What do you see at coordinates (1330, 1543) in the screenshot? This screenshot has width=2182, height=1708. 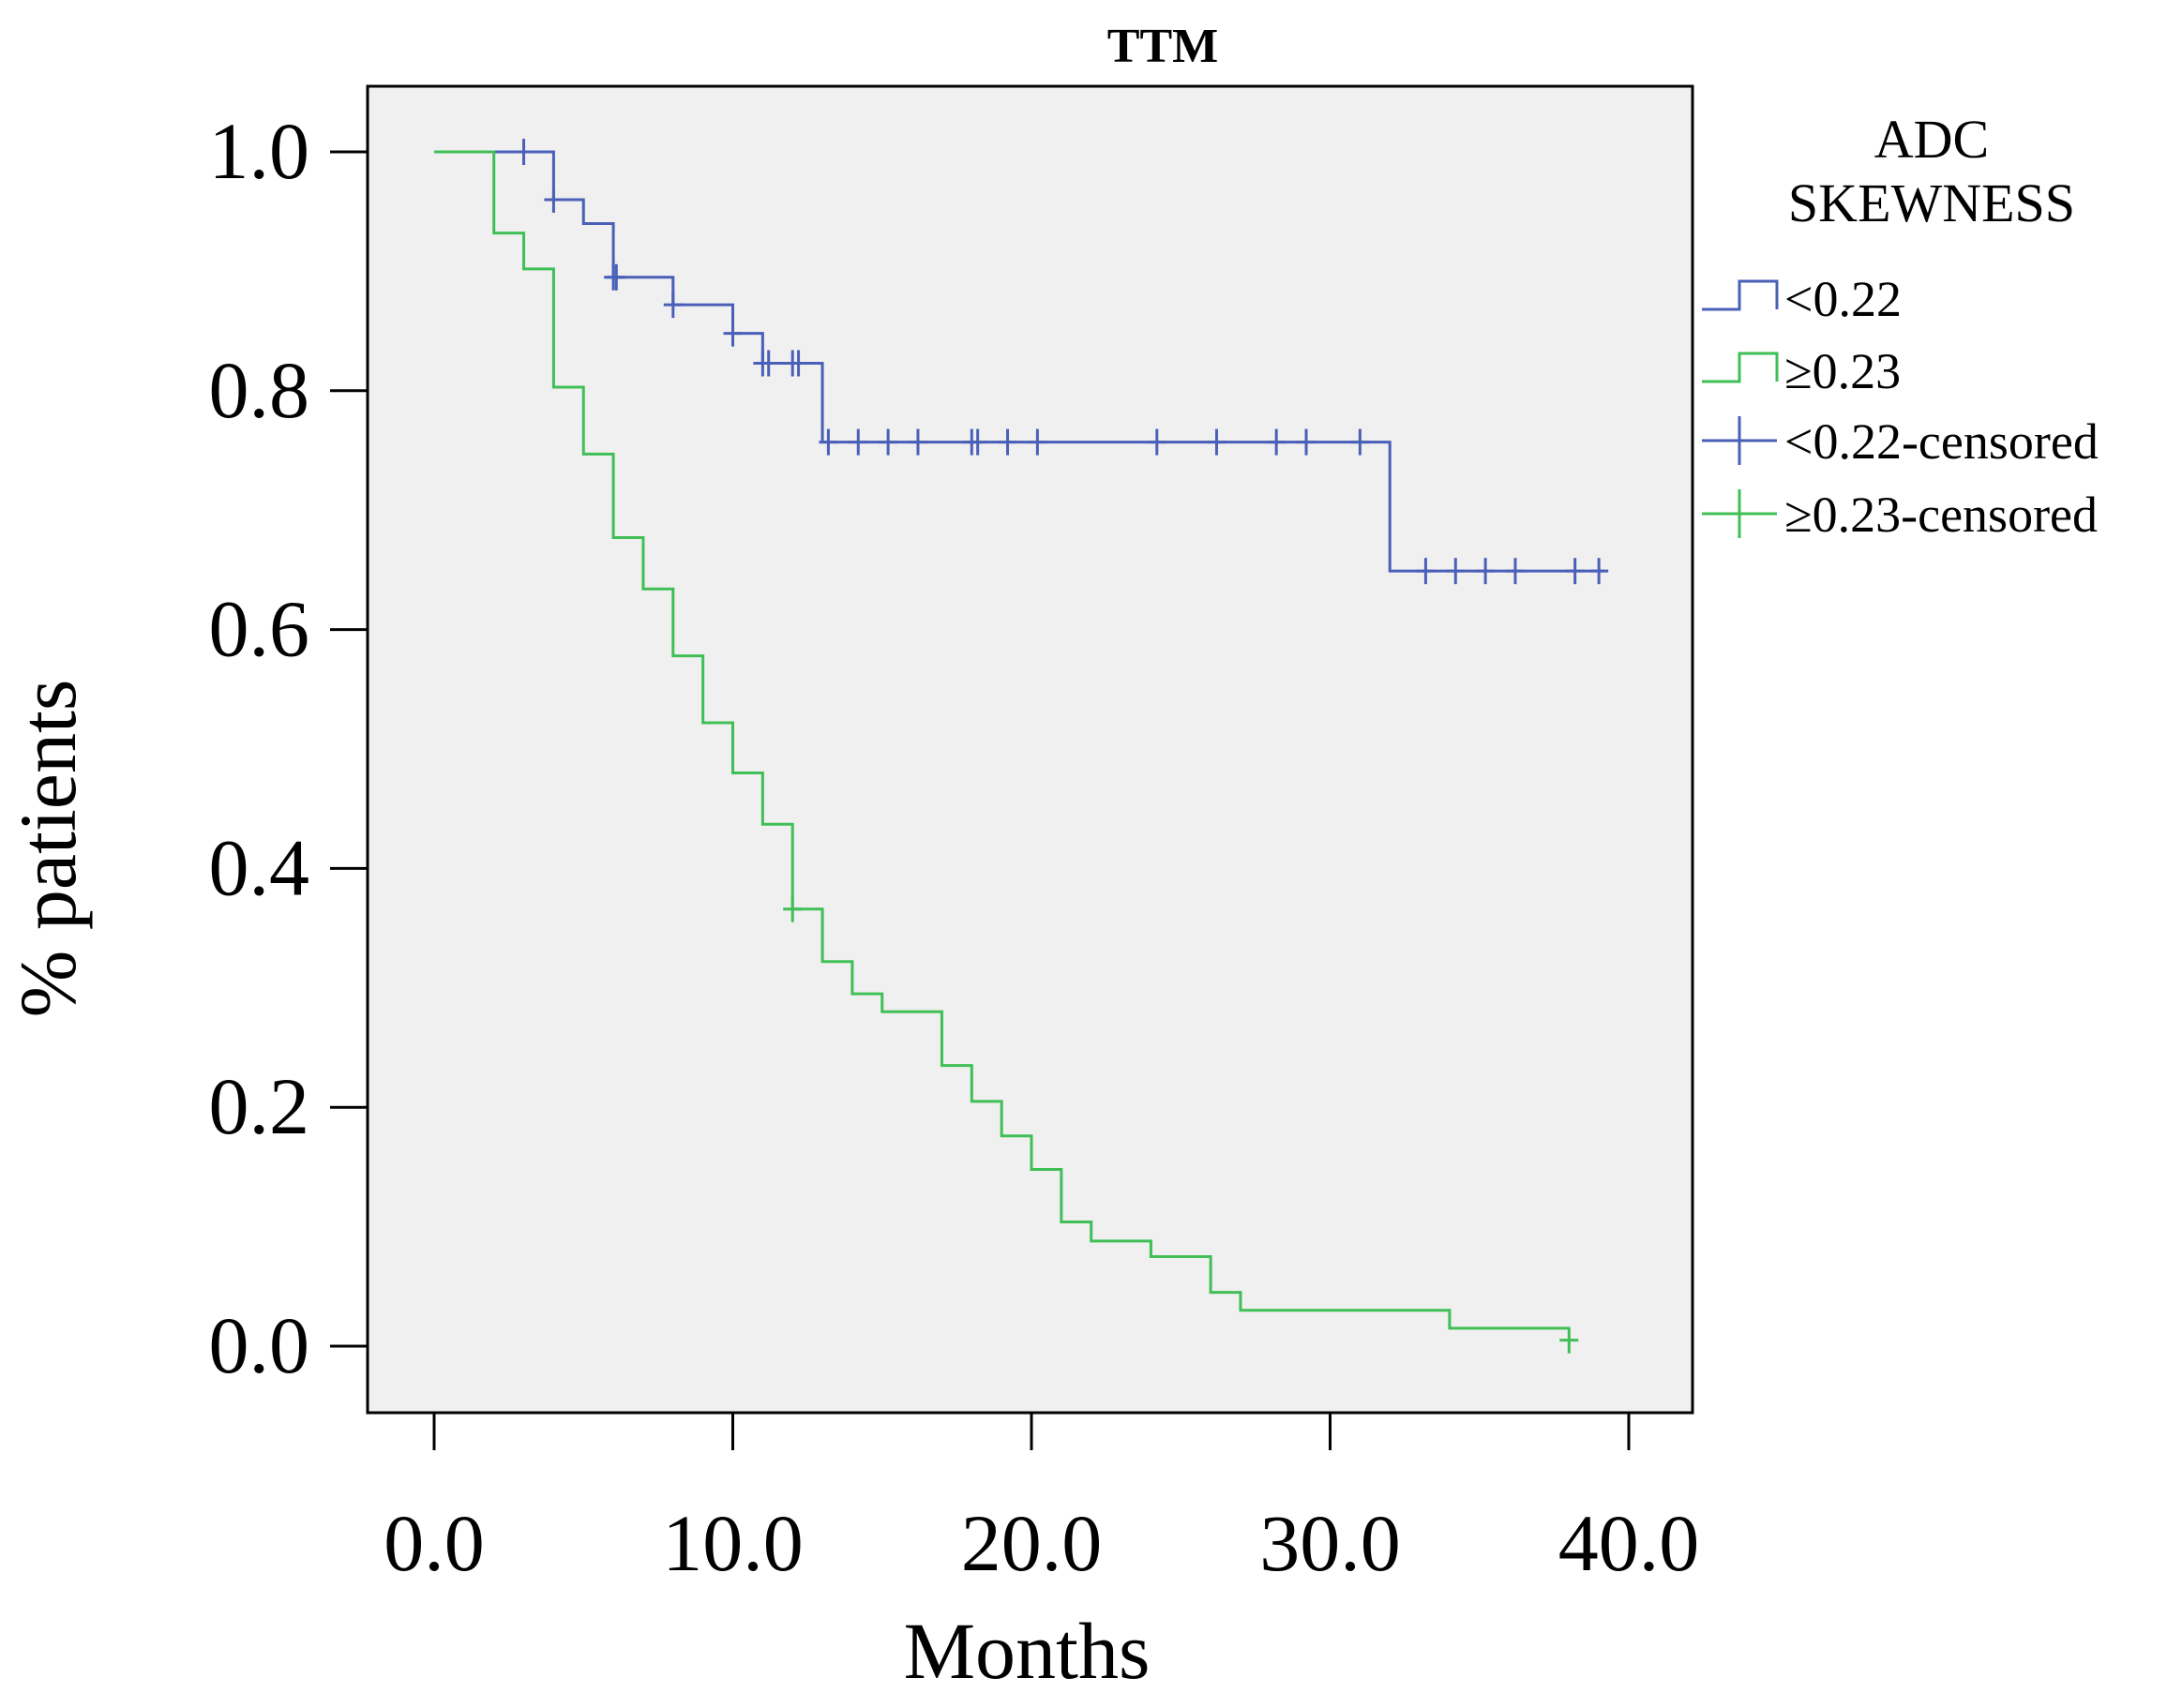 I see `x-tick-label-3: 30.0` at bounding box center [1330, 1543].